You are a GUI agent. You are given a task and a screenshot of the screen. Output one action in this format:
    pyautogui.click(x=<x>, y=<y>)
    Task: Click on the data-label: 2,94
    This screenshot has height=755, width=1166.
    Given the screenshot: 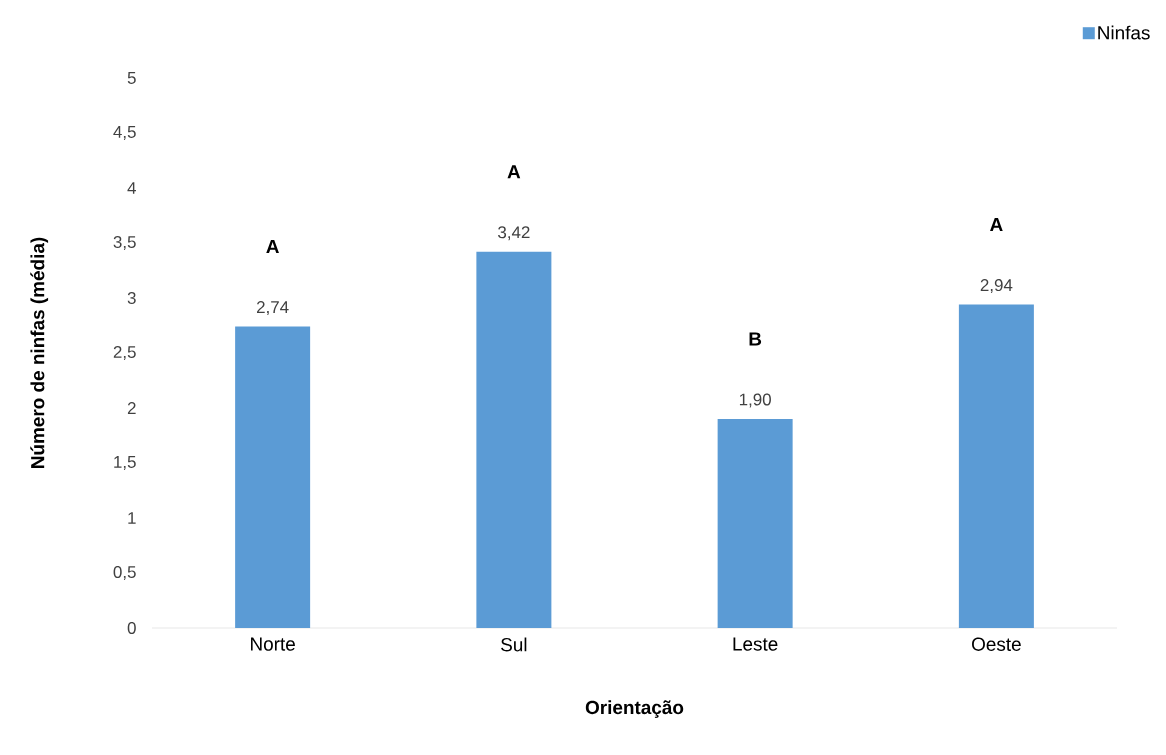 What is the action you would take?
    pyautogui.click(x=996, y=286)
    